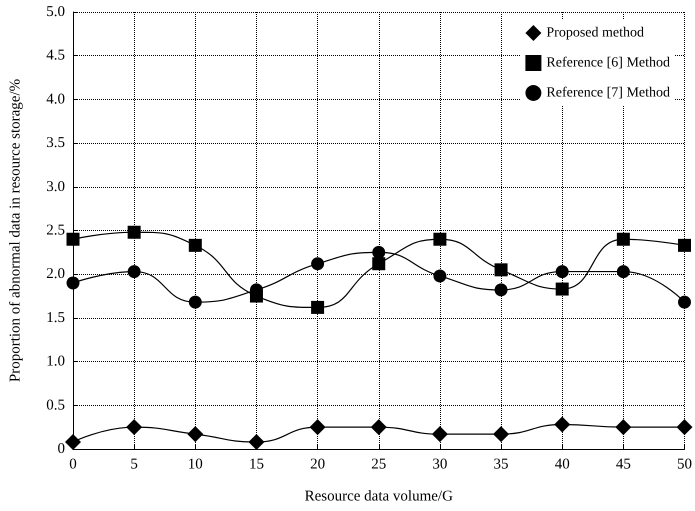 This screenshot has height=511, width=695. I want to click on x-tick-label: 20, so click(318, 464).